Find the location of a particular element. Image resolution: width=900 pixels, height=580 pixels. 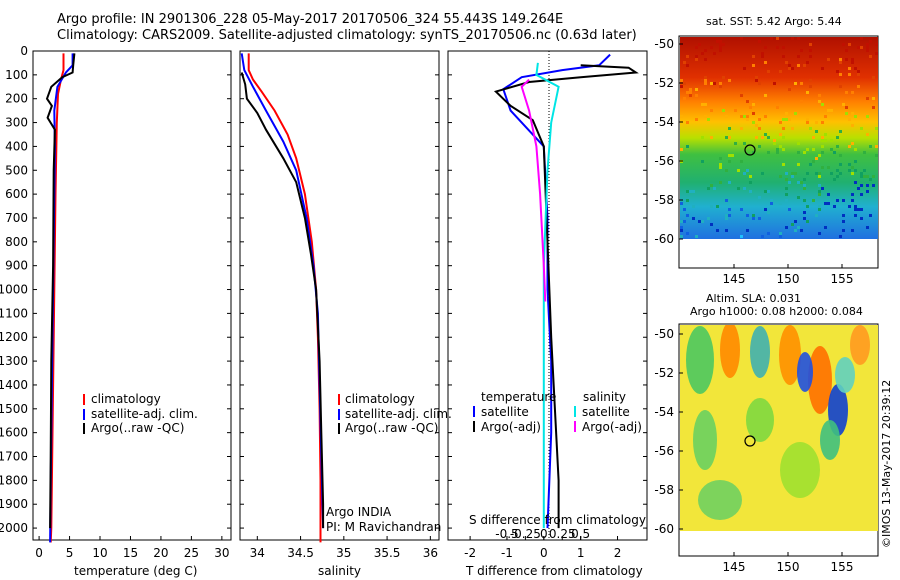

x-tick-label: 30 is located at coordinates (221, 553).